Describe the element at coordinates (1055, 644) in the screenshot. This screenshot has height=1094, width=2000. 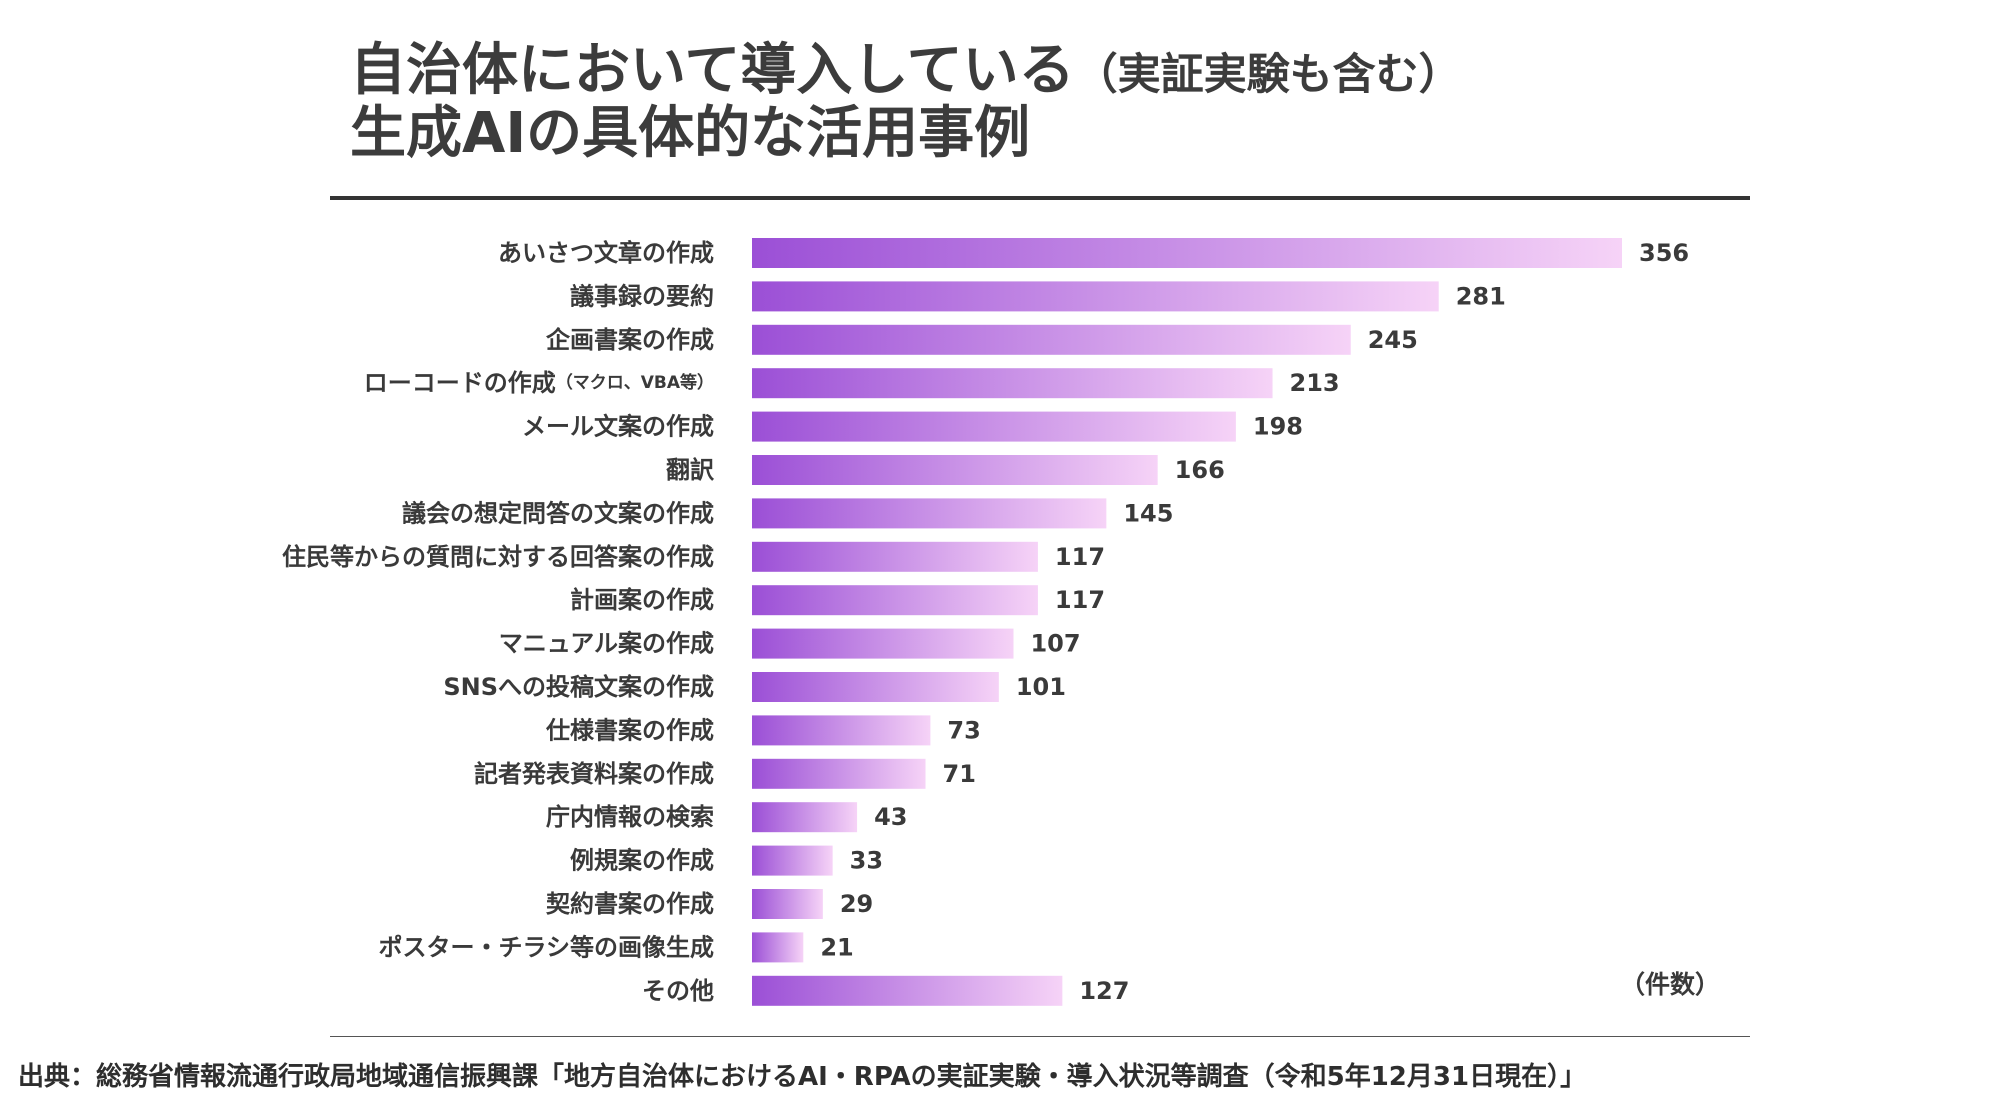
I see `value-label: 107` at that location.